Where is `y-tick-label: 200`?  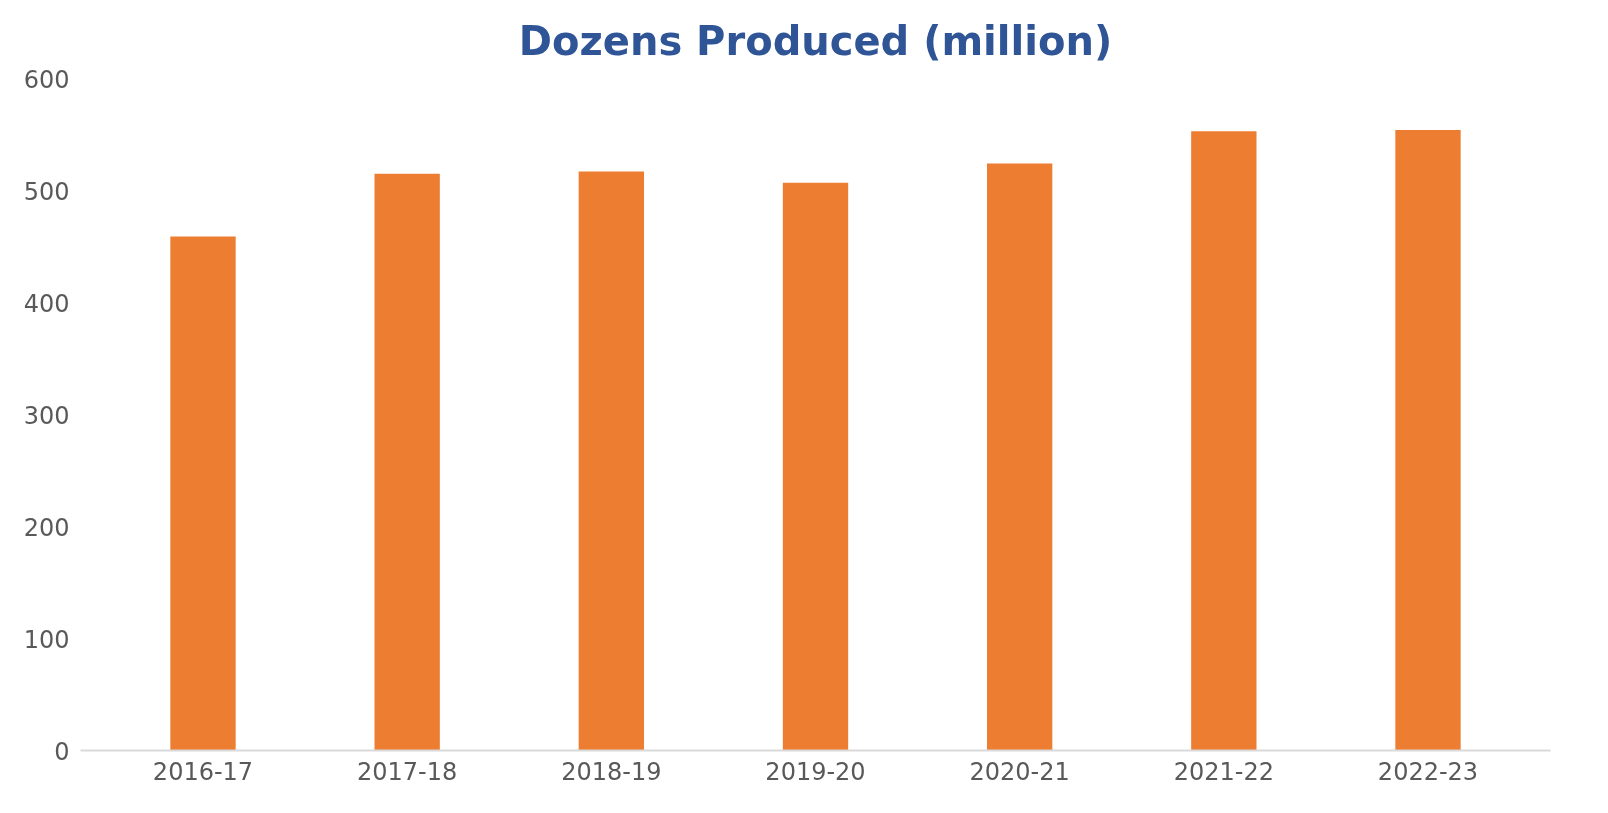
y-tick-label: 200 is located at coordinates (46, 527).